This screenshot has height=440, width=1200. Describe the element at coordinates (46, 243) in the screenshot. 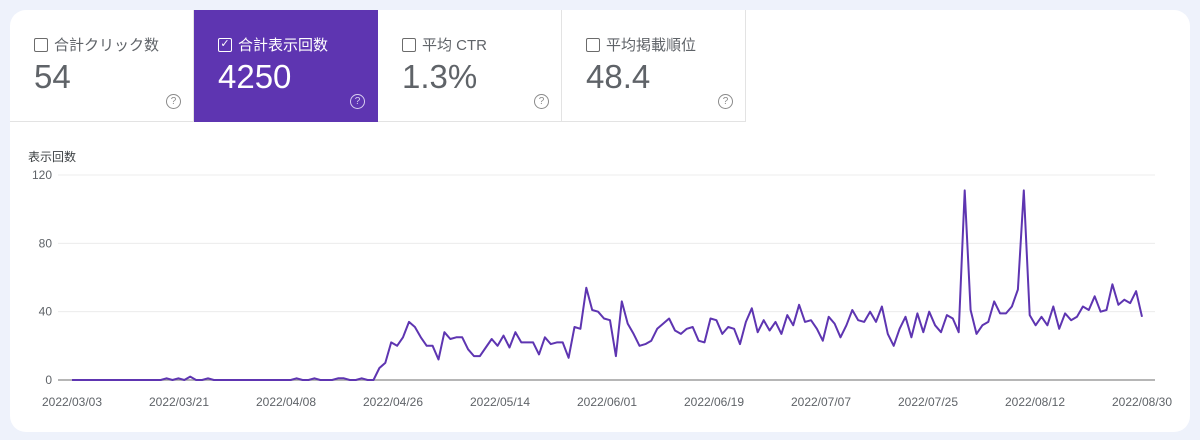

I see `y-tick-label: 80` at that location.